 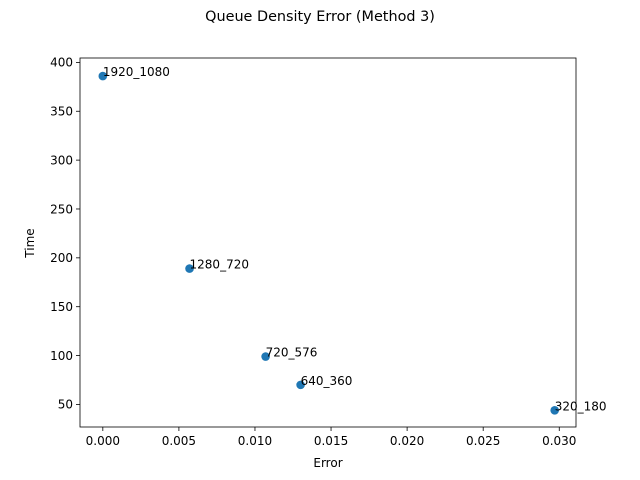 What do you see at coordinates (320, 17) in the screenshot?
I see `chart-title: Queue Density Error (Method 3)` at bounding box center [320, 17].